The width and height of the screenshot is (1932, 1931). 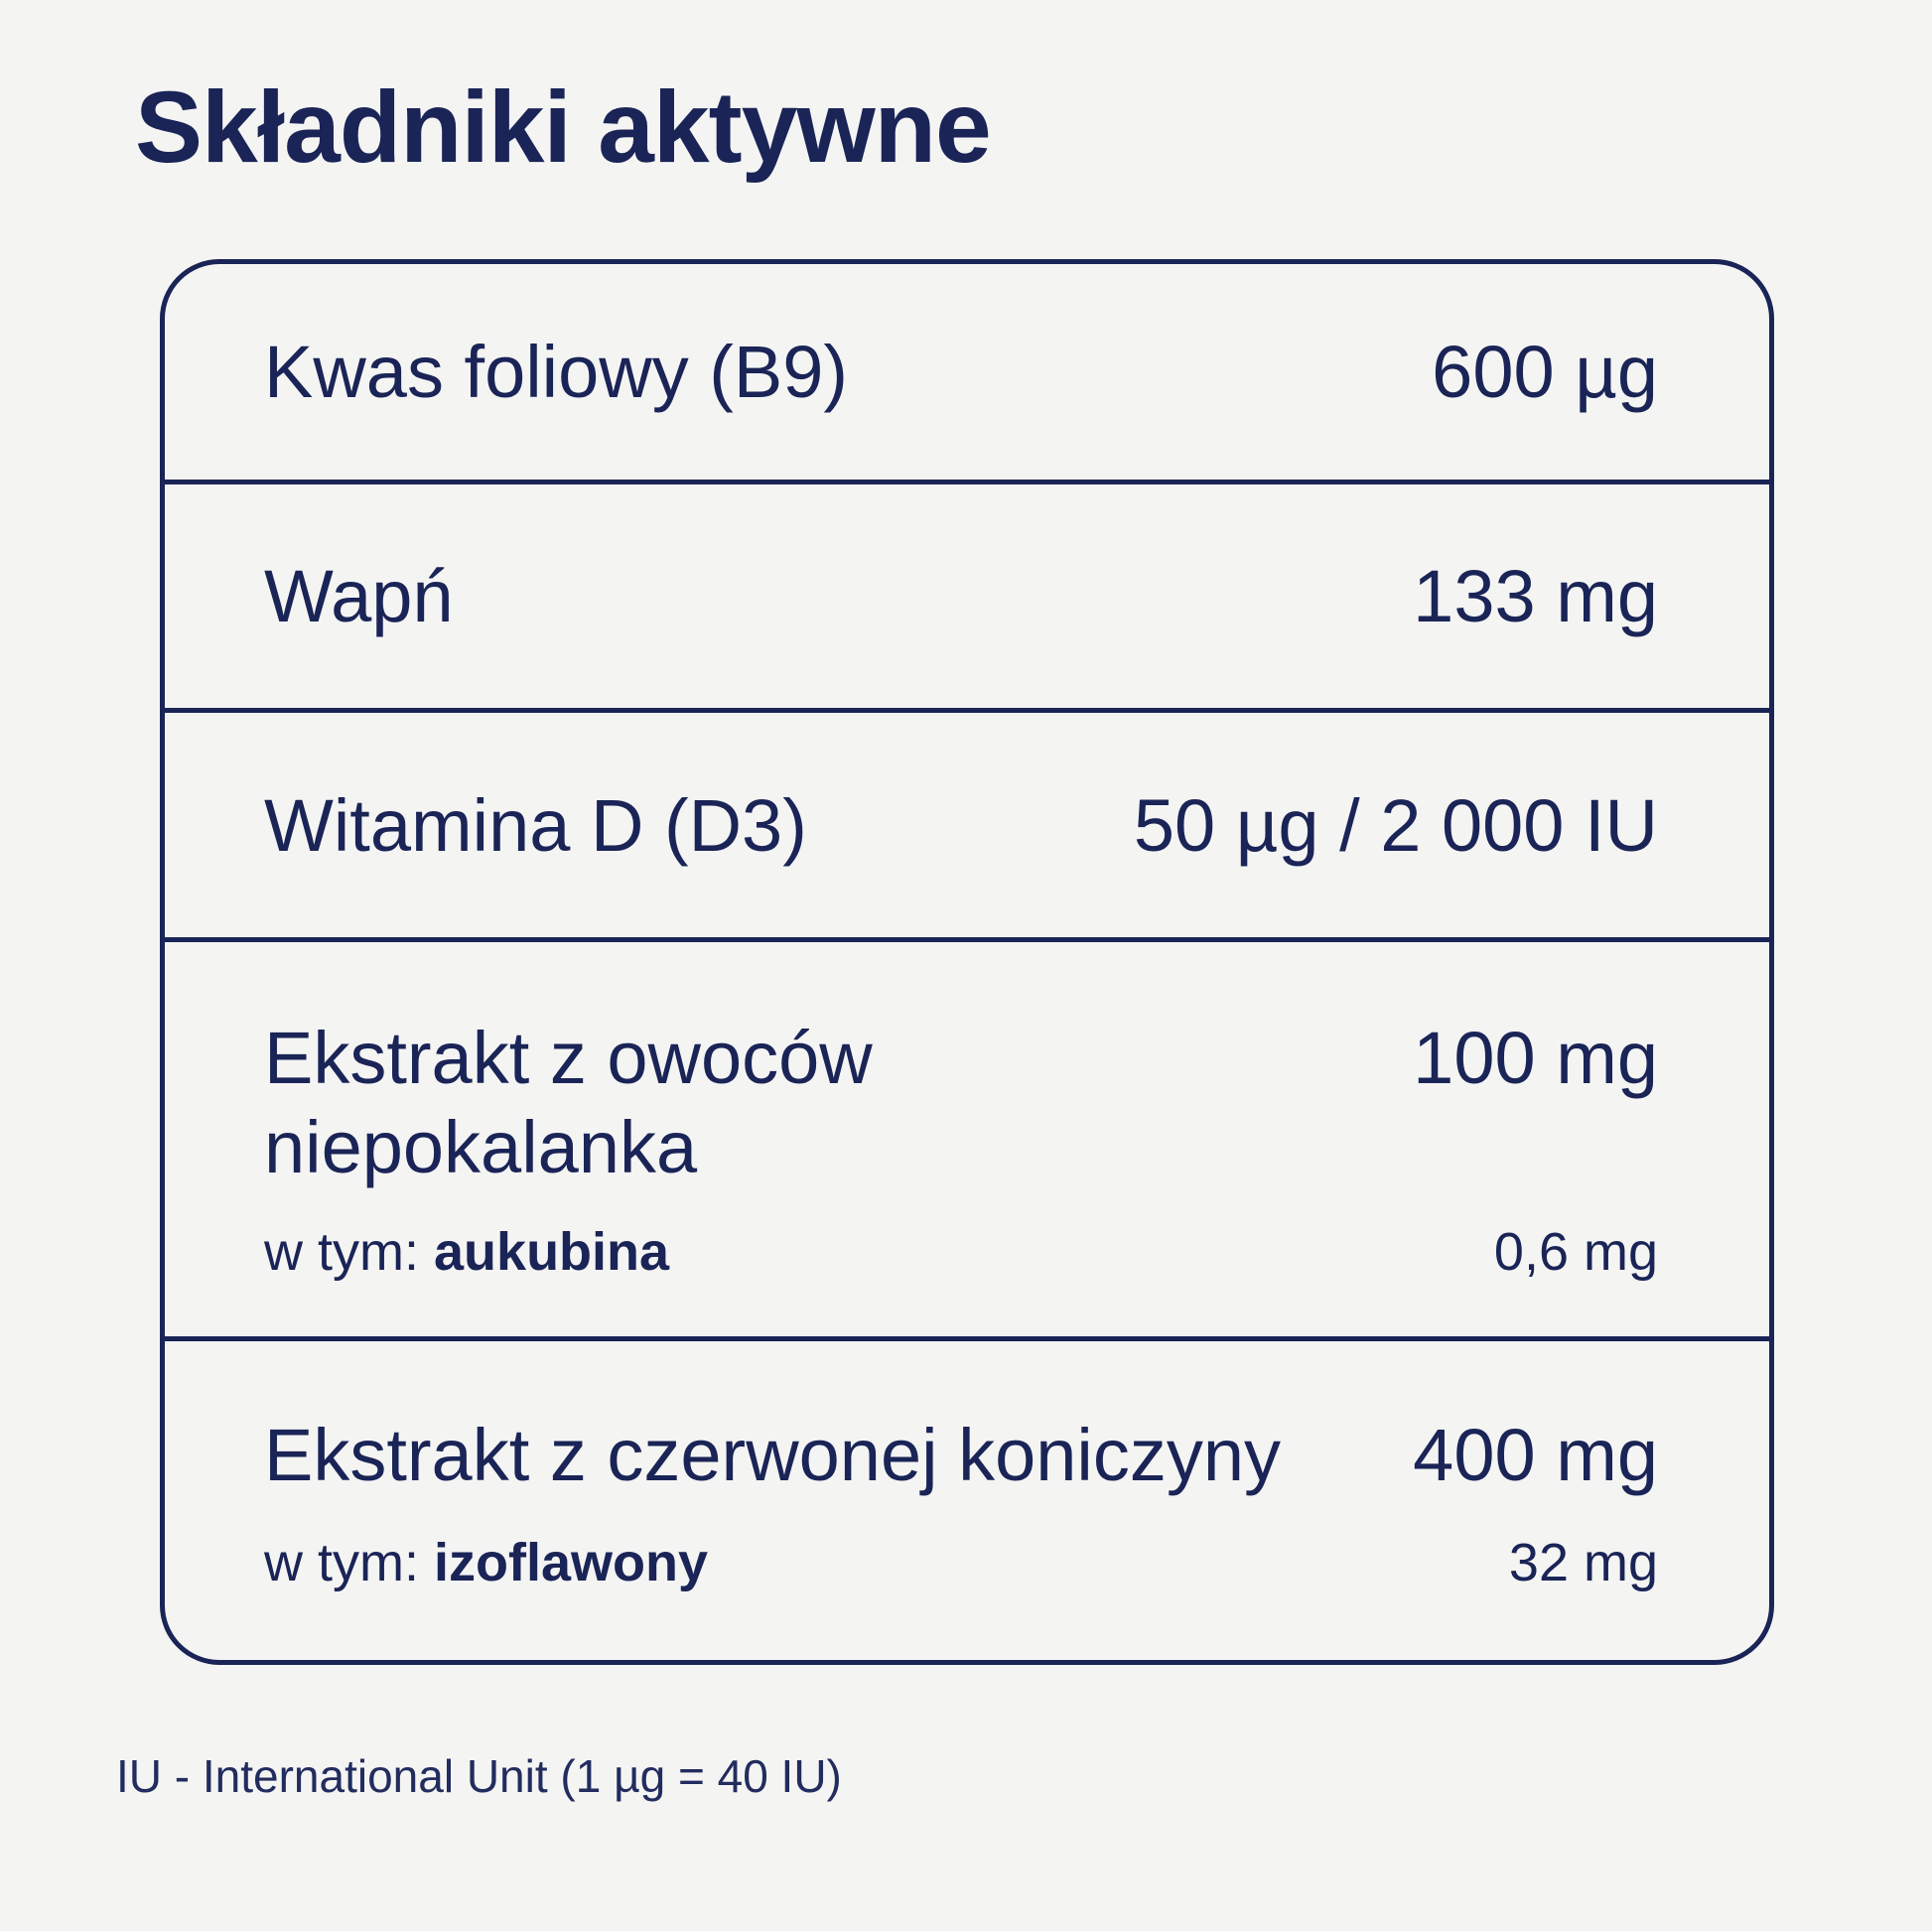 I want to click on sub-ingredient-amount: 32 mg, so click(x=1583, y=1563).